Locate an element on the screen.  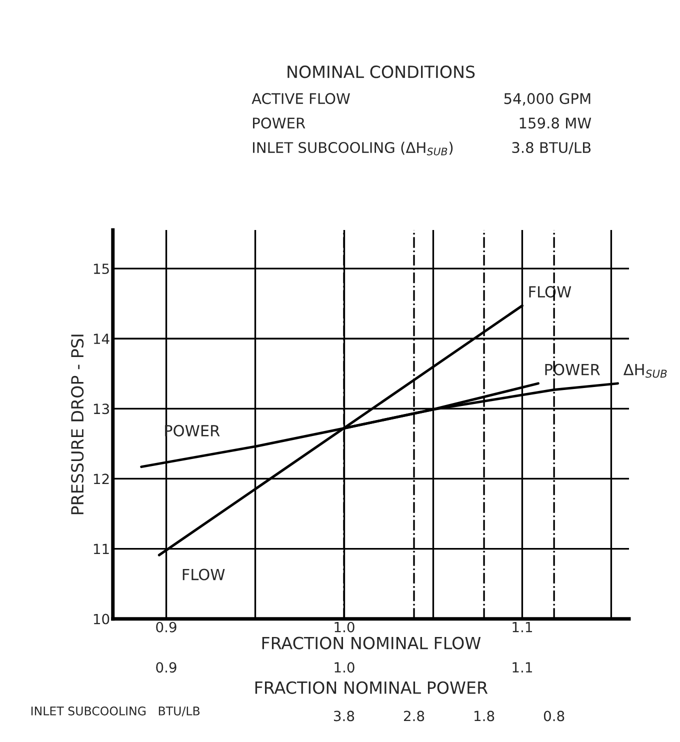
series-label: POWER is located at coordinates (572, 370).